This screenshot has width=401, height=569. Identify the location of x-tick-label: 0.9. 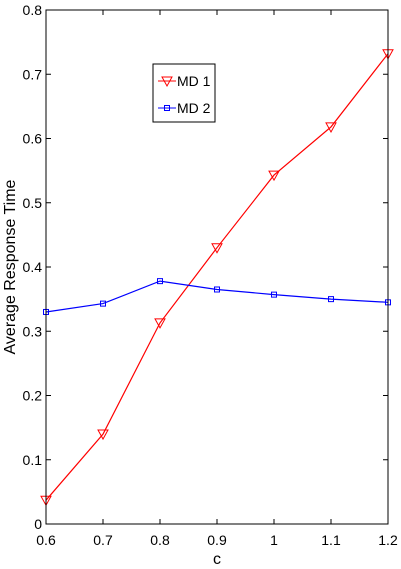
(217, 540).